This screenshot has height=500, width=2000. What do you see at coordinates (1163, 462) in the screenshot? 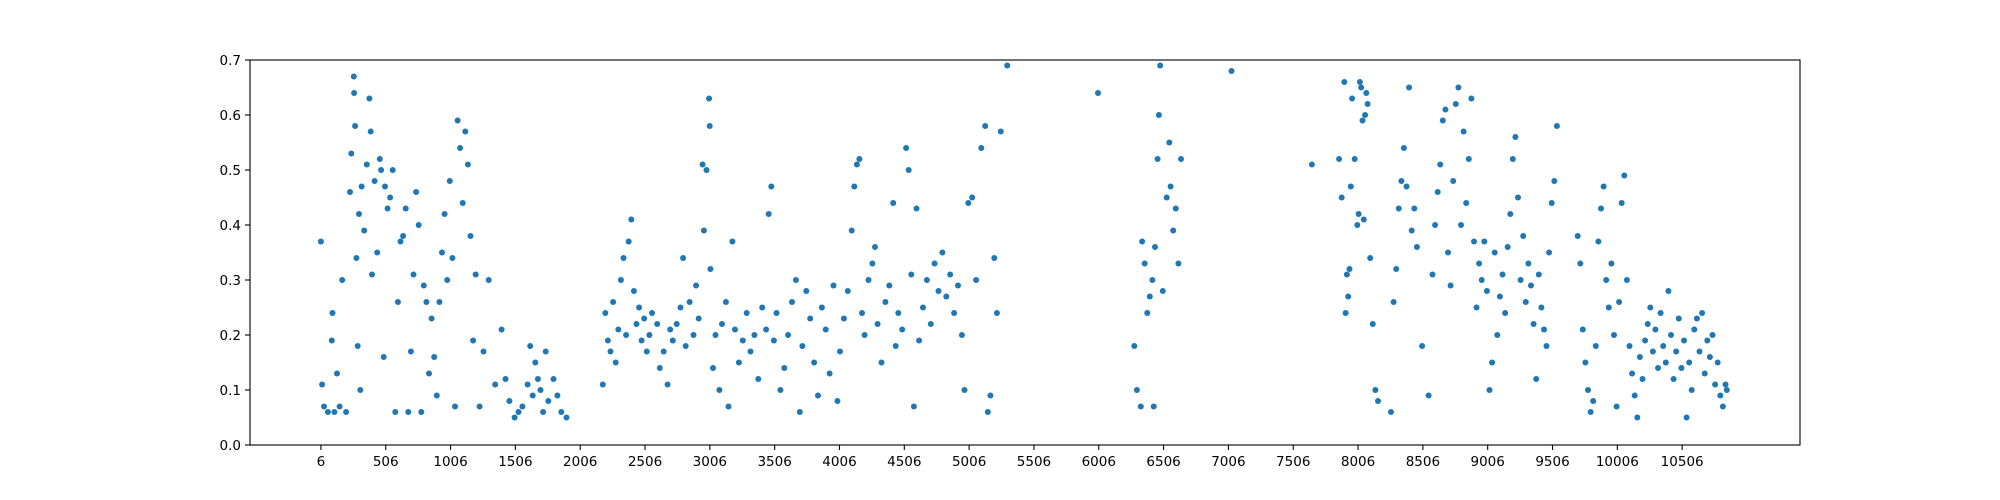
I see `x-tick-label: 6506` at bounding box center [1163, 462].